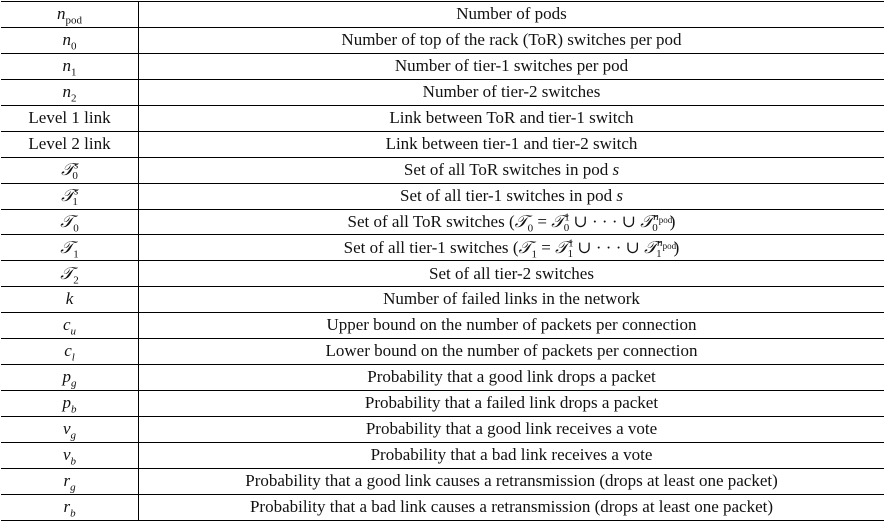  Describe the element at coordinates (571, 242) in the screenshot. I see `superscript-1: 1` at that location.